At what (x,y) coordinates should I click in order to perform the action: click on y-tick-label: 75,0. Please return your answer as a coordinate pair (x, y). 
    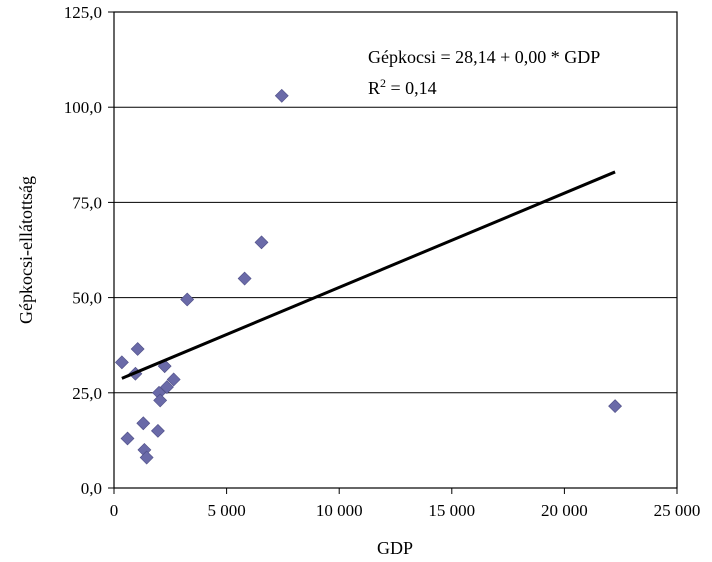
    Looking at the image, I should click on (87, 202).